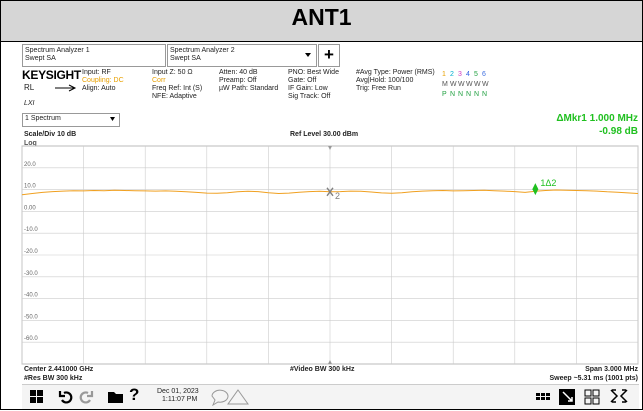 This screenshot has width=643, height=411. I want to click on windows-button, so click(36, 396).